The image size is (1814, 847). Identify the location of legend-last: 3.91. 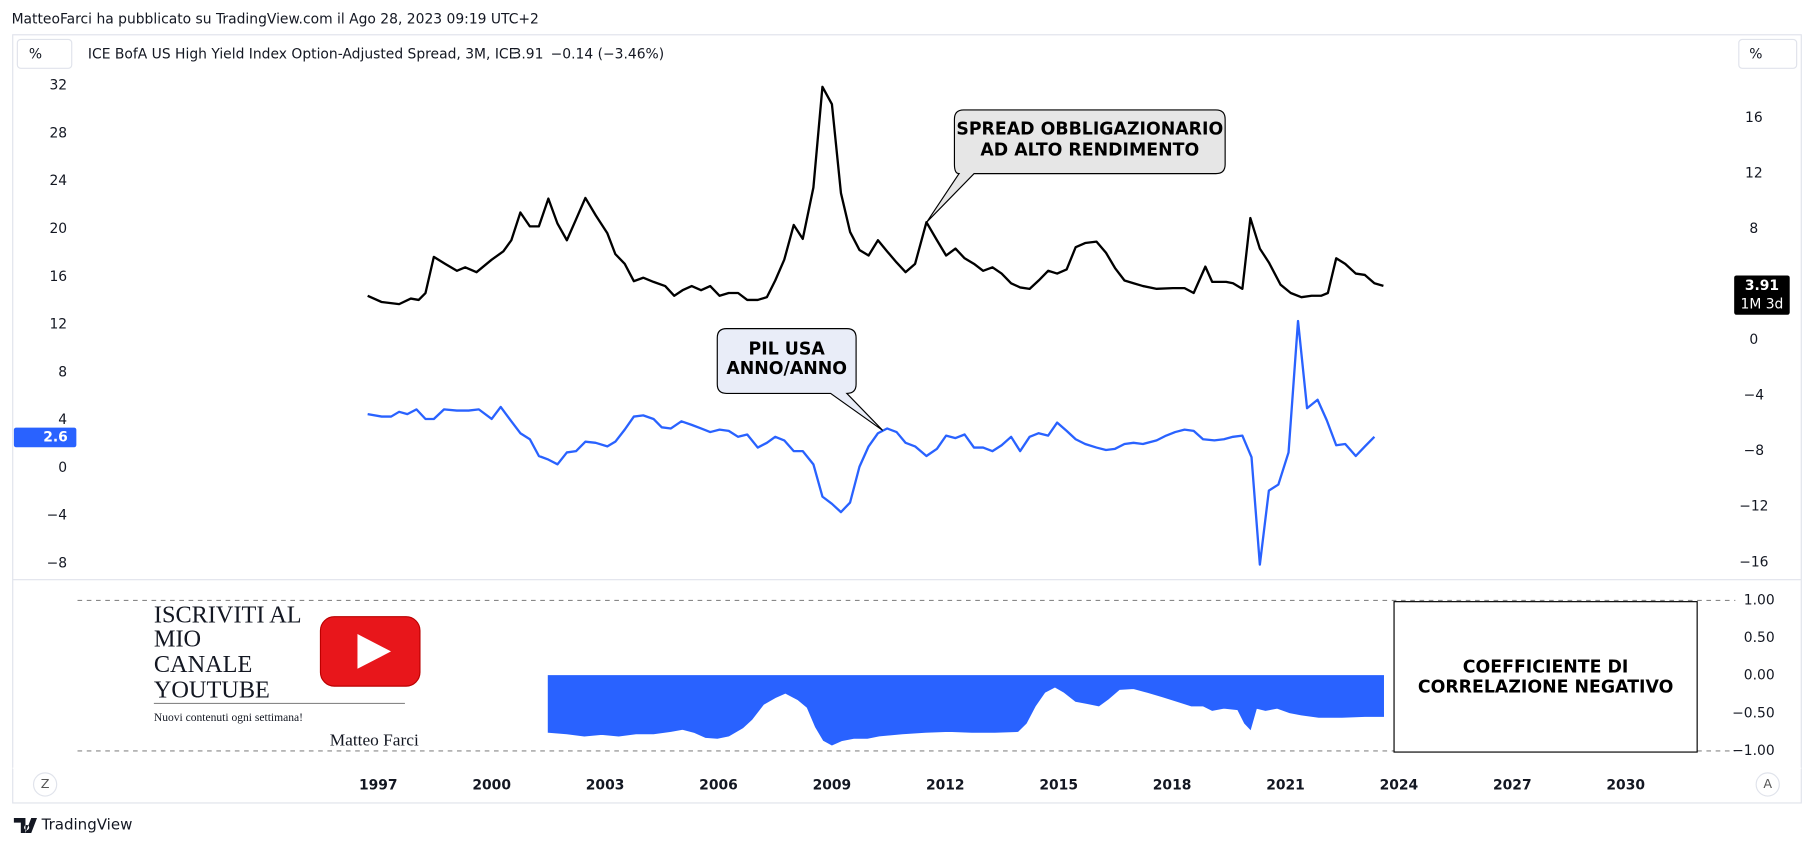
(528, 54).